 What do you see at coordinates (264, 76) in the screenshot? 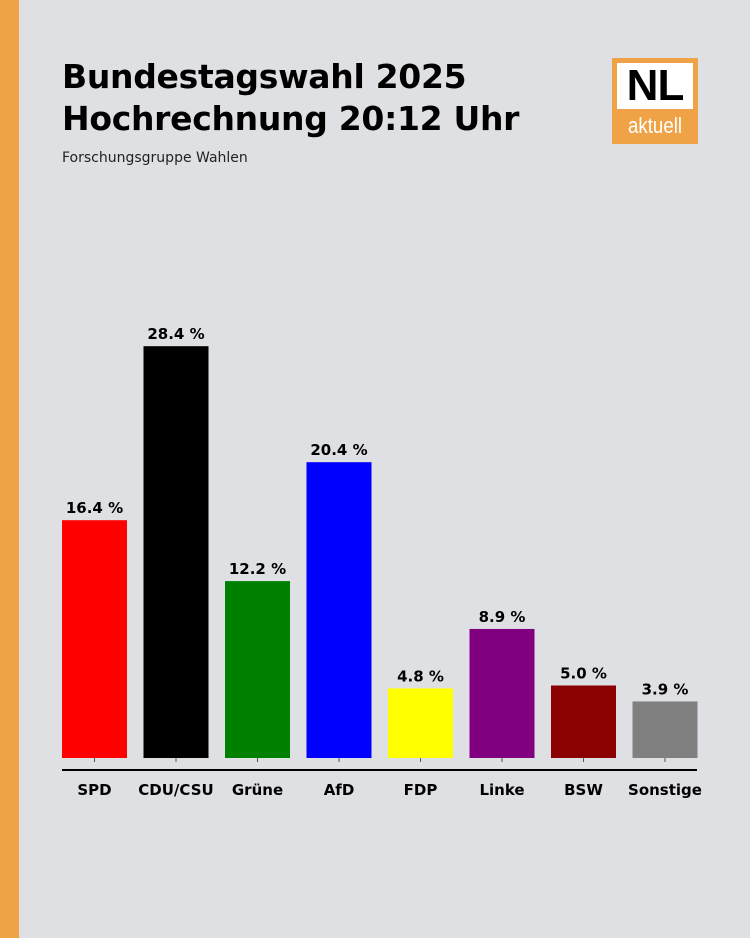
I see `title-line-1: Bundestagswahl 2025` at bounding box center [264, 76].